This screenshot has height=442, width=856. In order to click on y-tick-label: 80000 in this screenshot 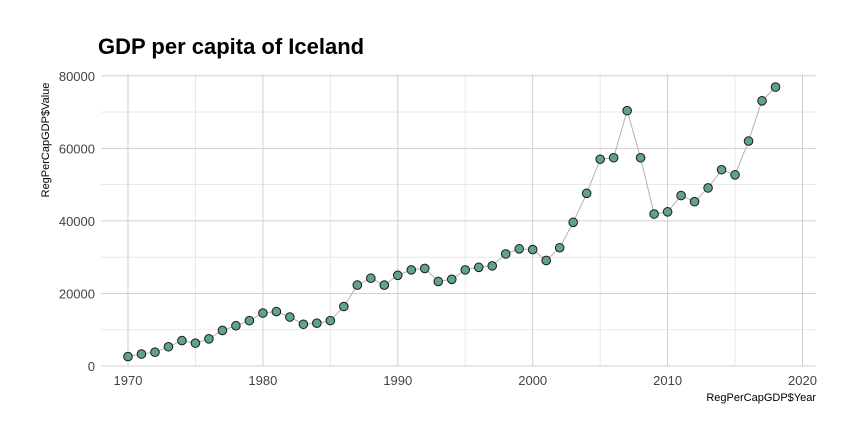, I will do `click(77, 76)`.